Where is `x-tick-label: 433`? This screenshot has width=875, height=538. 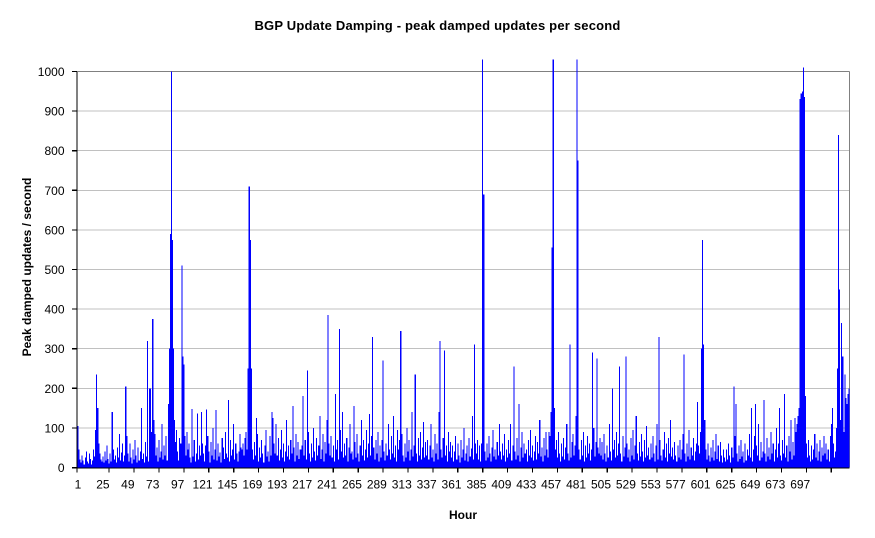 x-tick-label: 433 is located at coordinates (526, 485).